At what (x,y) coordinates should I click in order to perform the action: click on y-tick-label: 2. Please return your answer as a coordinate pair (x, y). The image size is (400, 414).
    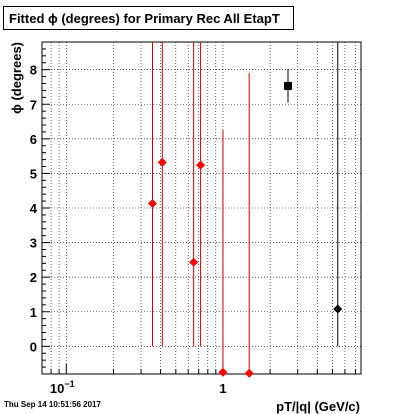
    Looking at the image, I should click on (33, 277).